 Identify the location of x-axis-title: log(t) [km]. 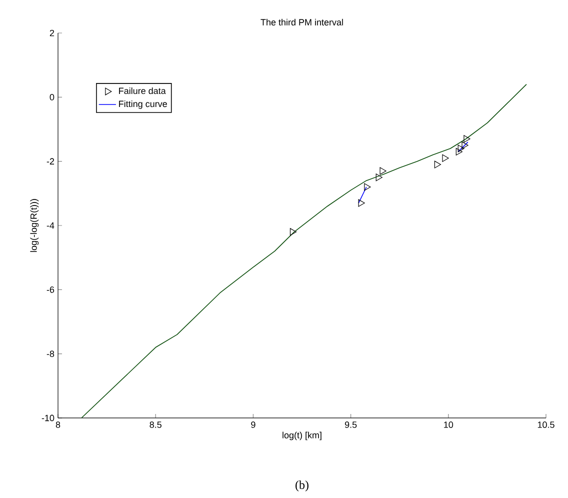
(302, 436).